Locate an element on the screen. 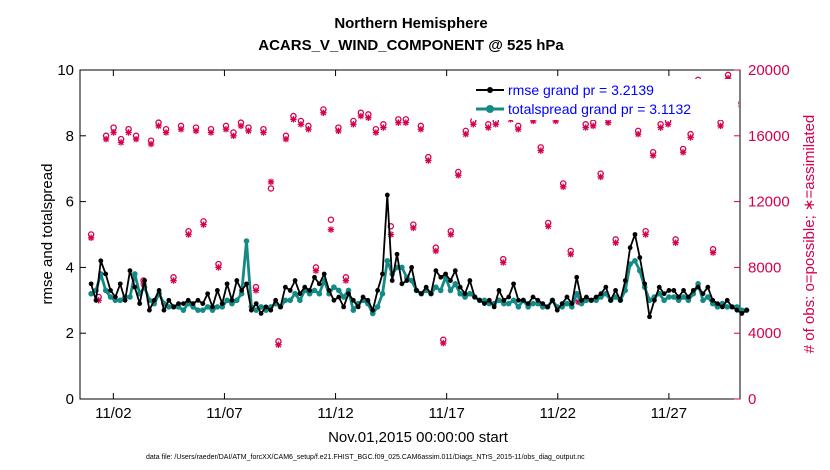 This screenshot has height=470, width=830. x-tick-label: 11/22 is located at coordinates (558, 413).